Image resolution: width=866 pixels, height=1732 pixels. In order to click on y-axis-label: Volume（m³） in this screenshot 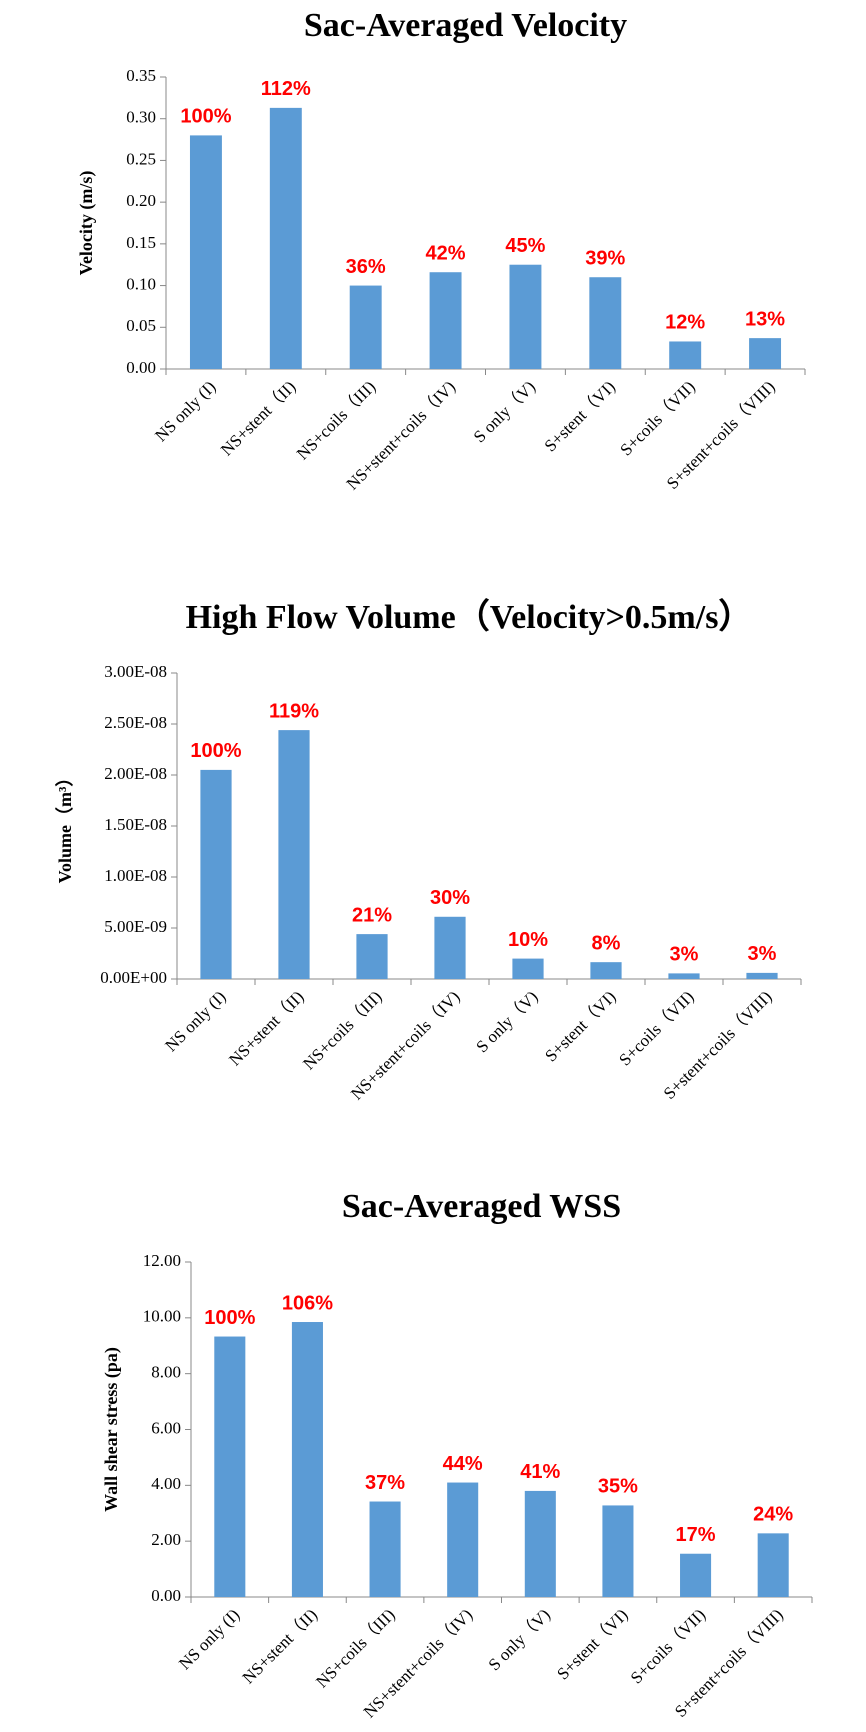, I will do `click(65, 826)`.